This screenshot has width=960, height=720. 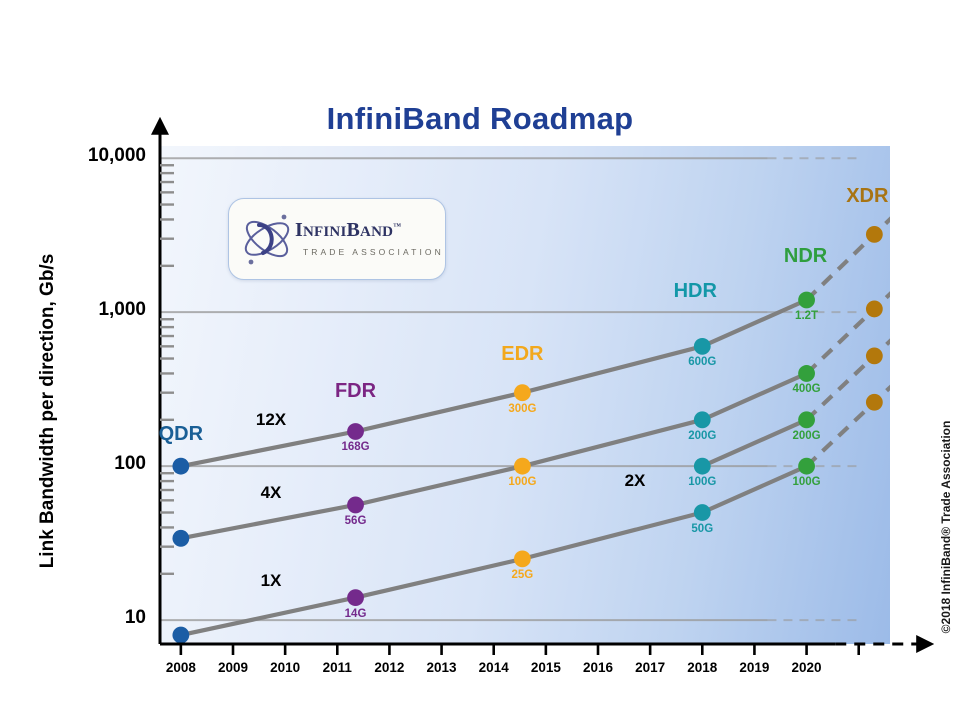 I want to click on data-point-qdr-4x, so click(x=181, y=538).